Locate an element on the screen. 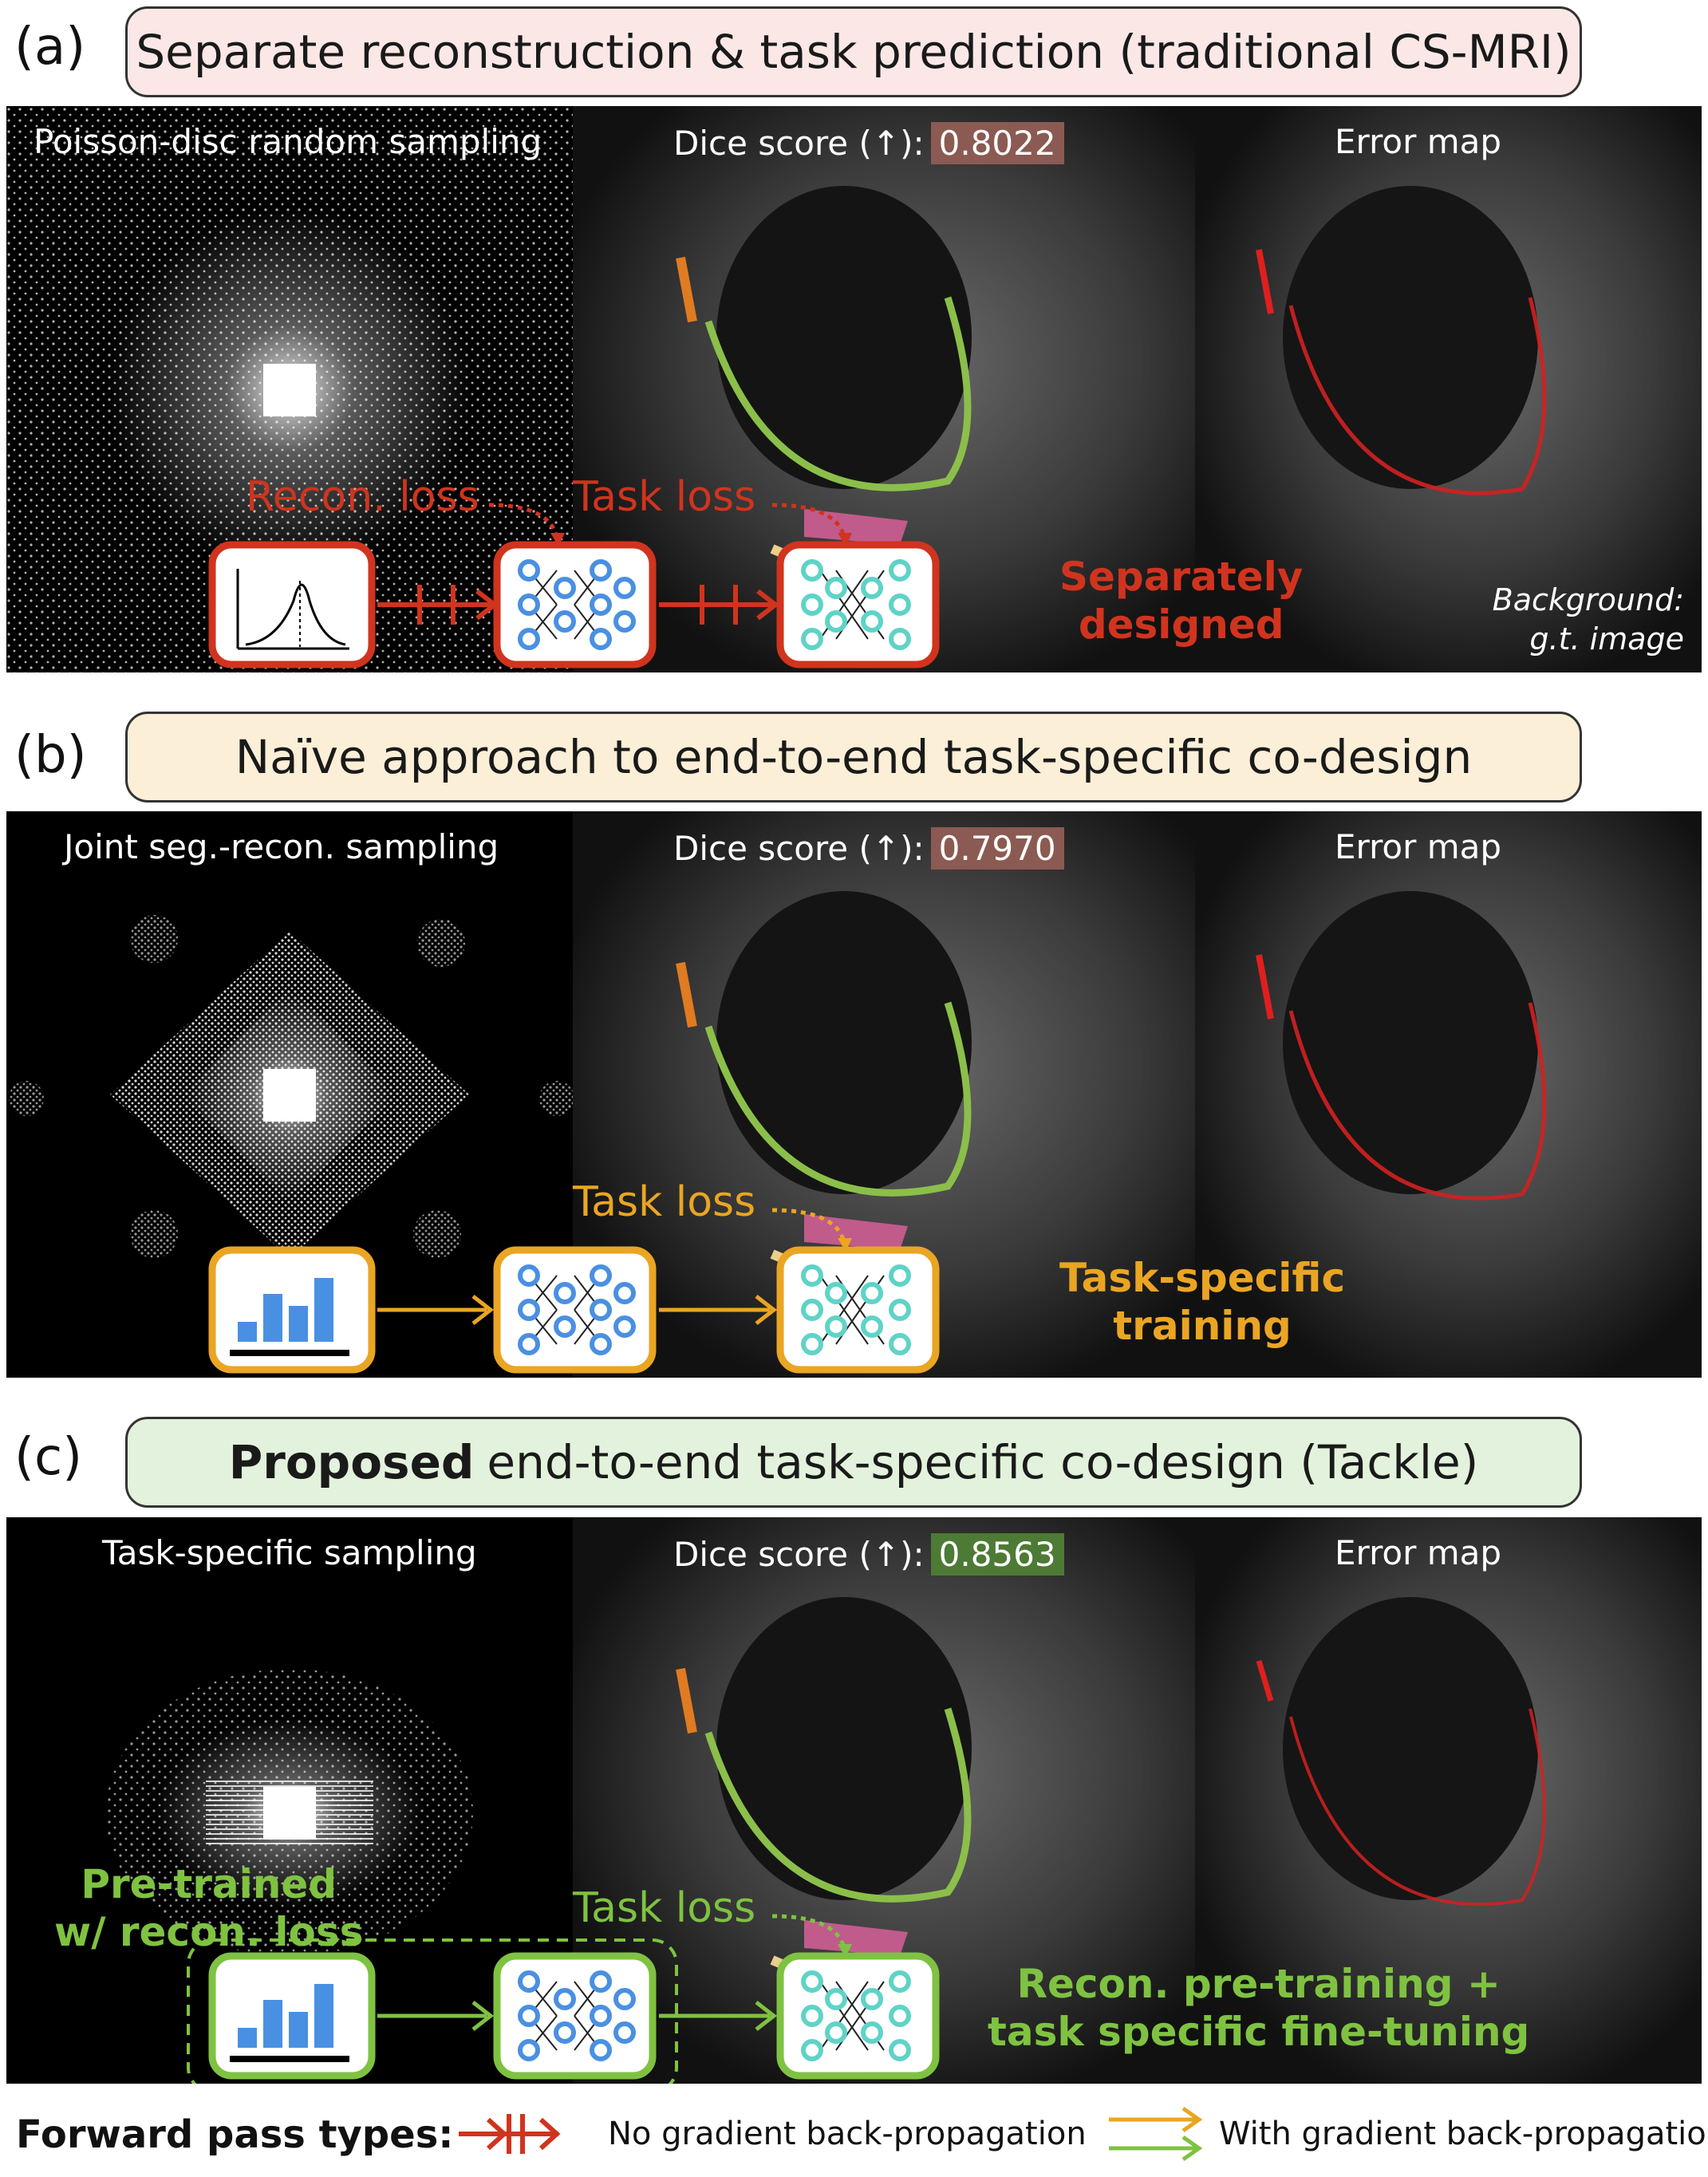 The height and width of the screenshot is (2177, 1708). panel-c-sampling-caption: Task-specific sampling is located at coordinates (289, 1552).